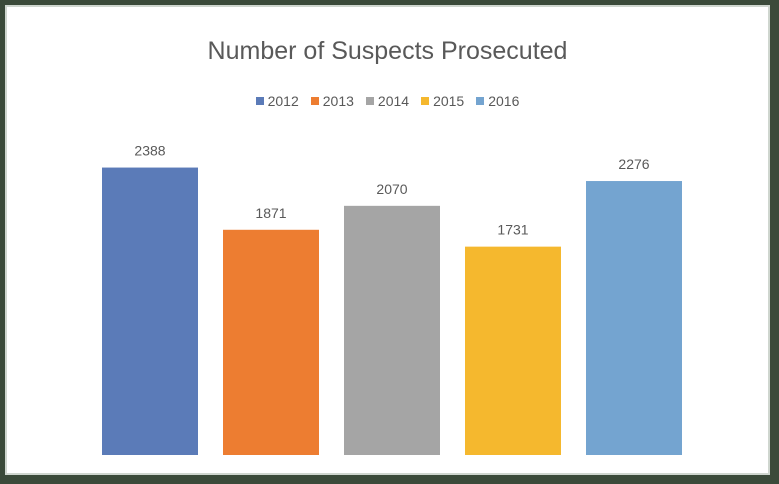  Describe the element at coordinates (271, 342) in the screenshot. I see `bar-2013` at that location.